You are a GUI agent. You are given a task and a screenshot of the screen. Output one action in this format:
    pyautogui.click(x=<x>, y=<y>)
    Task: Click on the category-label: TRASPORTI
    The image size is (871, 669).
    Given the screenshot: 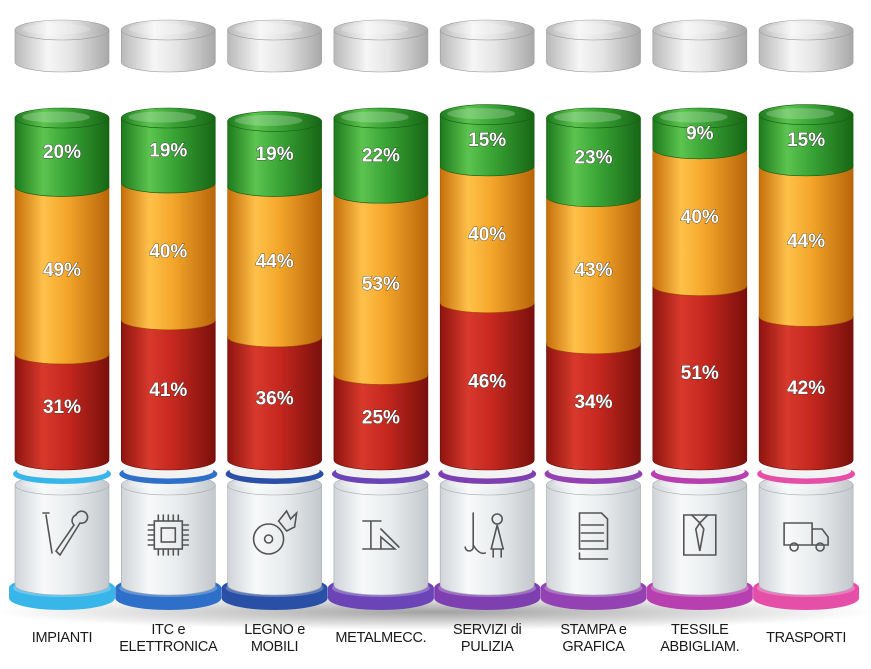 What is the action you would take?
    pyautogui.click(x=806, y=638)
    